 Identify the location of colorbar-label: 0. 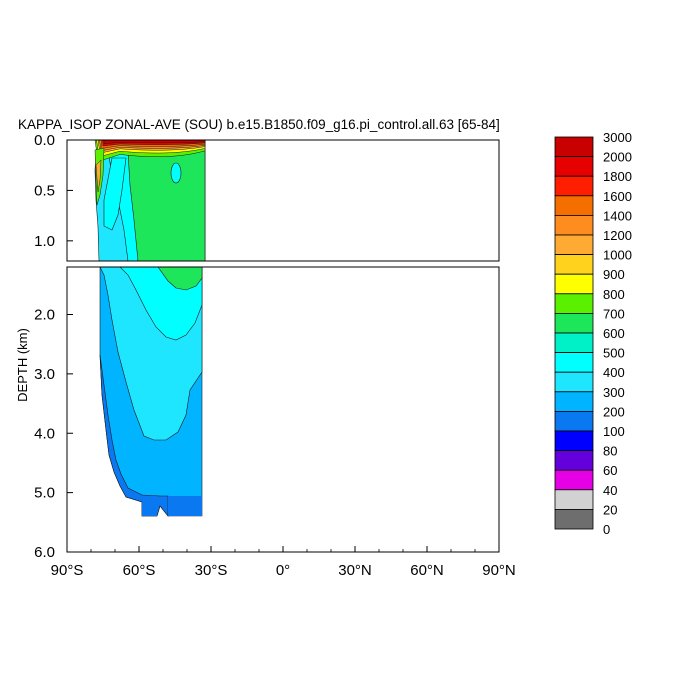
(606, 529).